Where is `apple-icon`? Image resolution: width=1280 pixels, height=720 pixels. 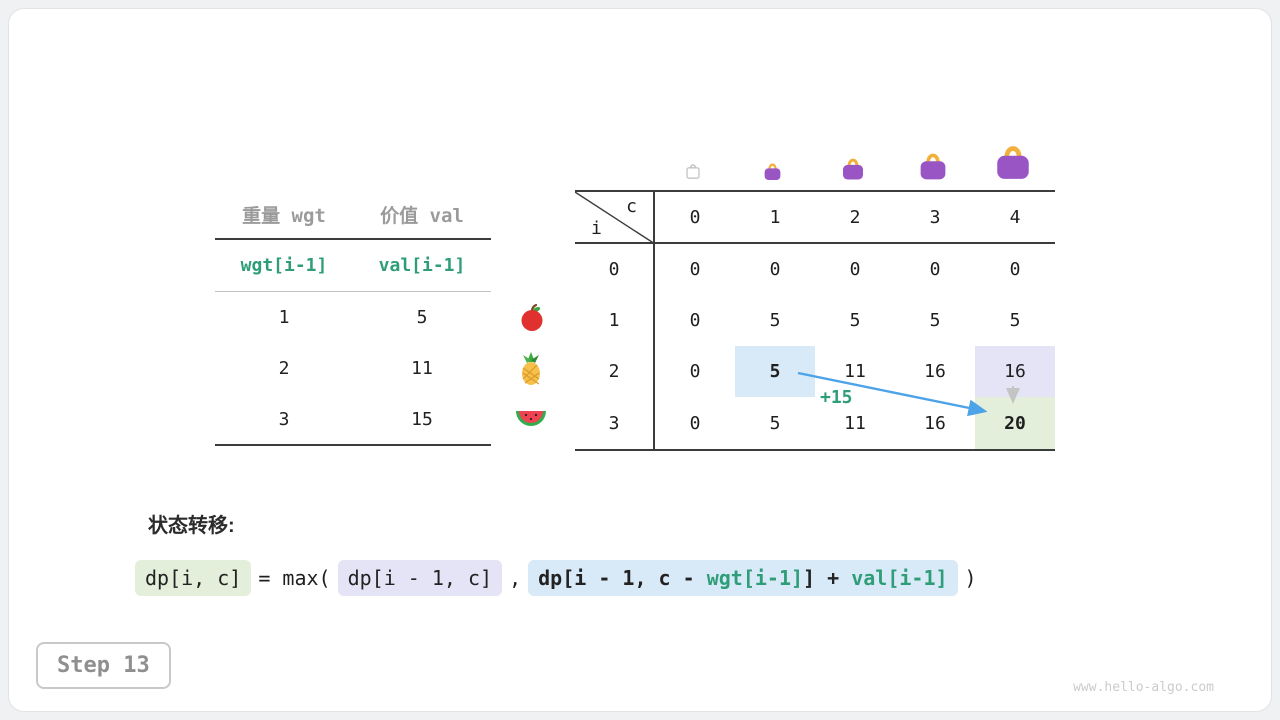 apple-icon is located at coordinates (532, 319).